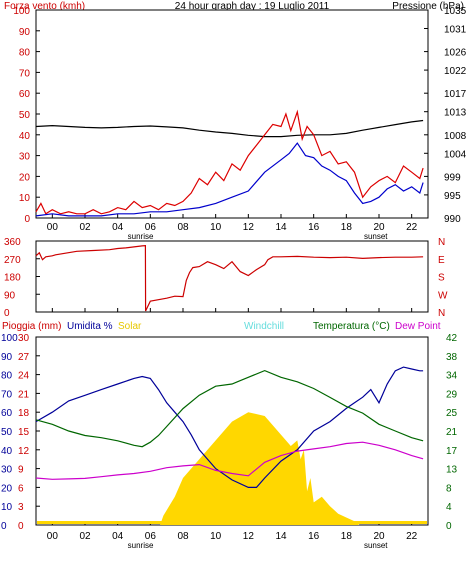 This screenshot has height=571, width=468. Describe the element at coordinates (24, 357) in the screenshot. I see `rain-tick-label: 27` at that location.